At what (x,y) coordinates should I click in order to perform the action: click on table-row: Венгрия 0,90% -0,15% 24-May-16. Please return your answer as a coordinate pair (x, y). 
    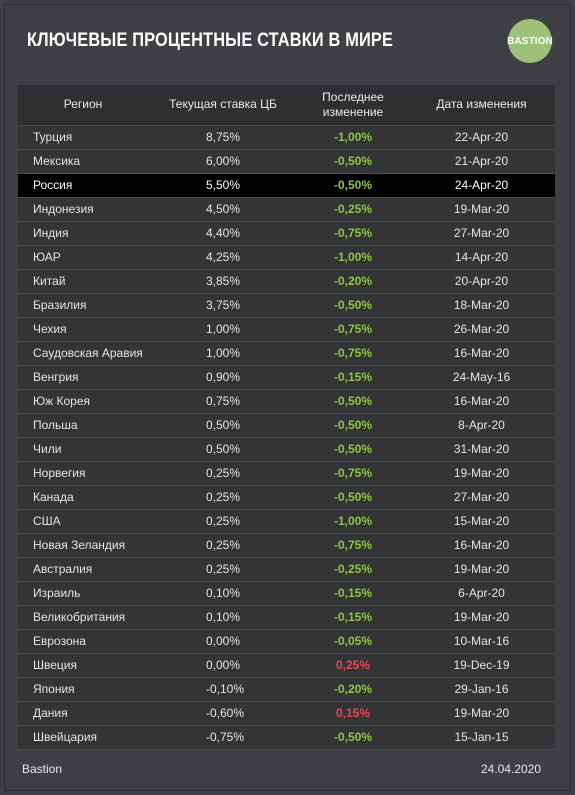
    Looking at the image, I should click on (286, 377).